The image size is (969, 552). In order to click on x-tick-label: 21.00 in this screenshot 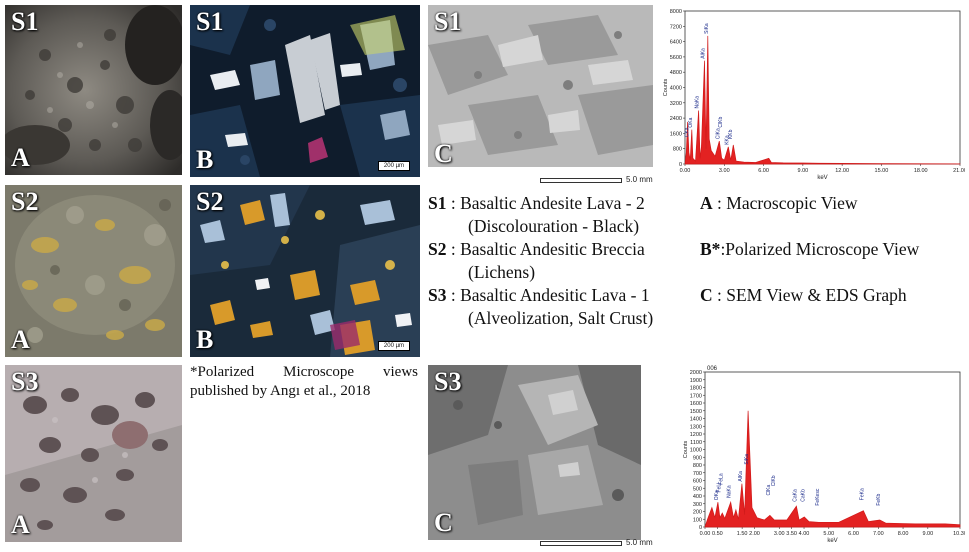, I will do `click(959, 171)`.